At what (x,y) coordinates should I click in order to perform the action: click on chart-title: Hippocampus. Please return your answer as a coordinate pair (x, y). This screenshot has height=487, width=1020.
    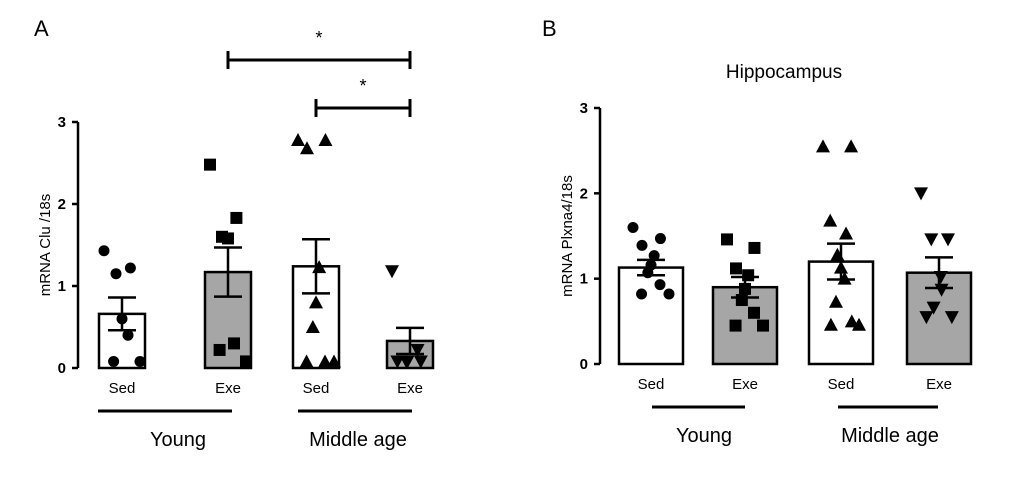
    Looking at the image, I should click on (784, 72).